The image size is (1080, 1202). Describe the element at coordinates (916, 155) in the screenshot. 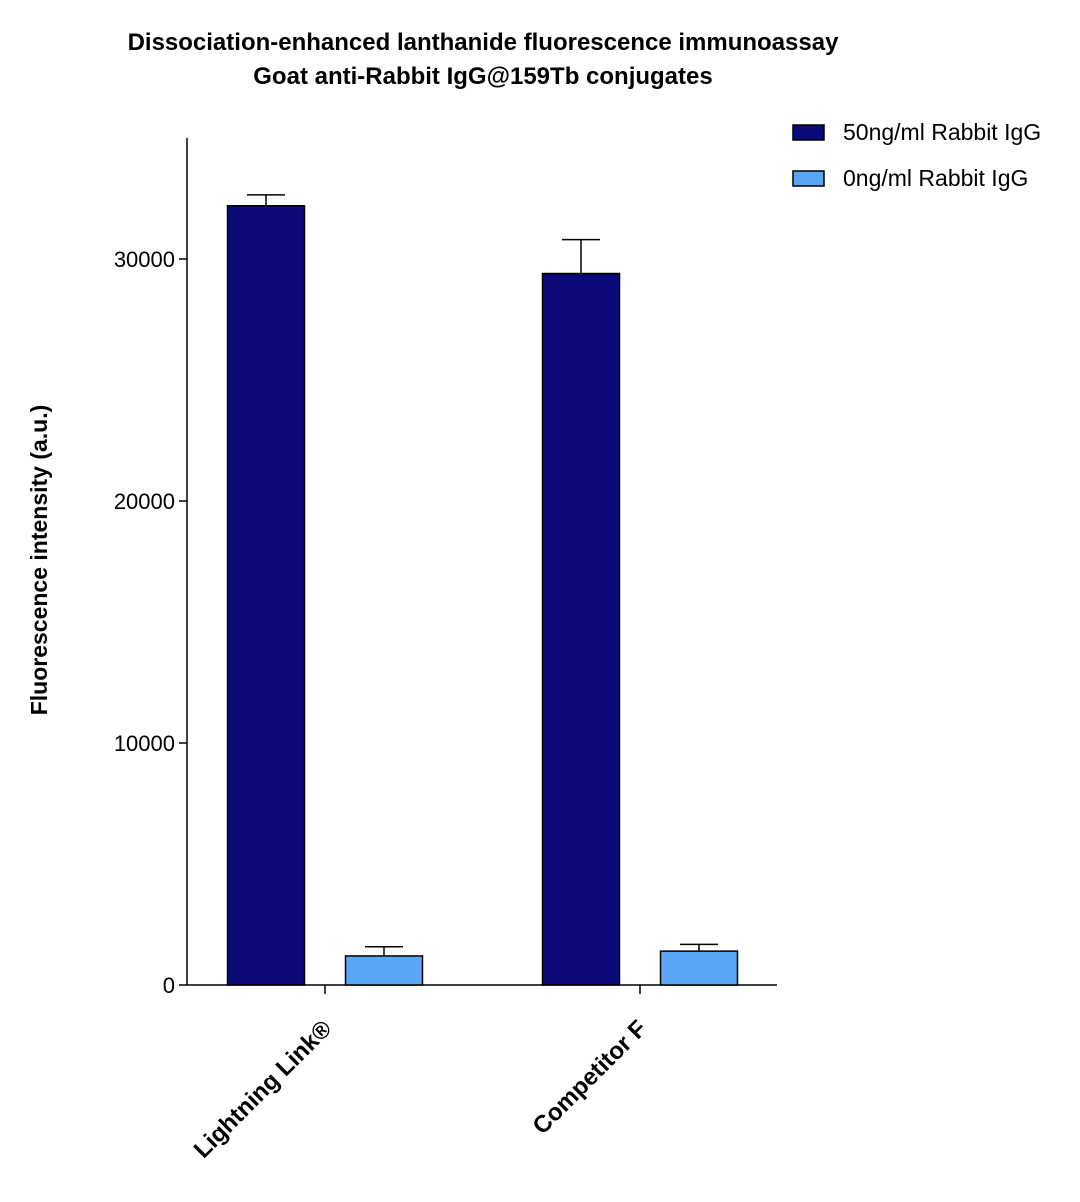

I see `legend: 50ng/ml Rabbit IgG 0ng/ml Rabbit IgG` at that location.